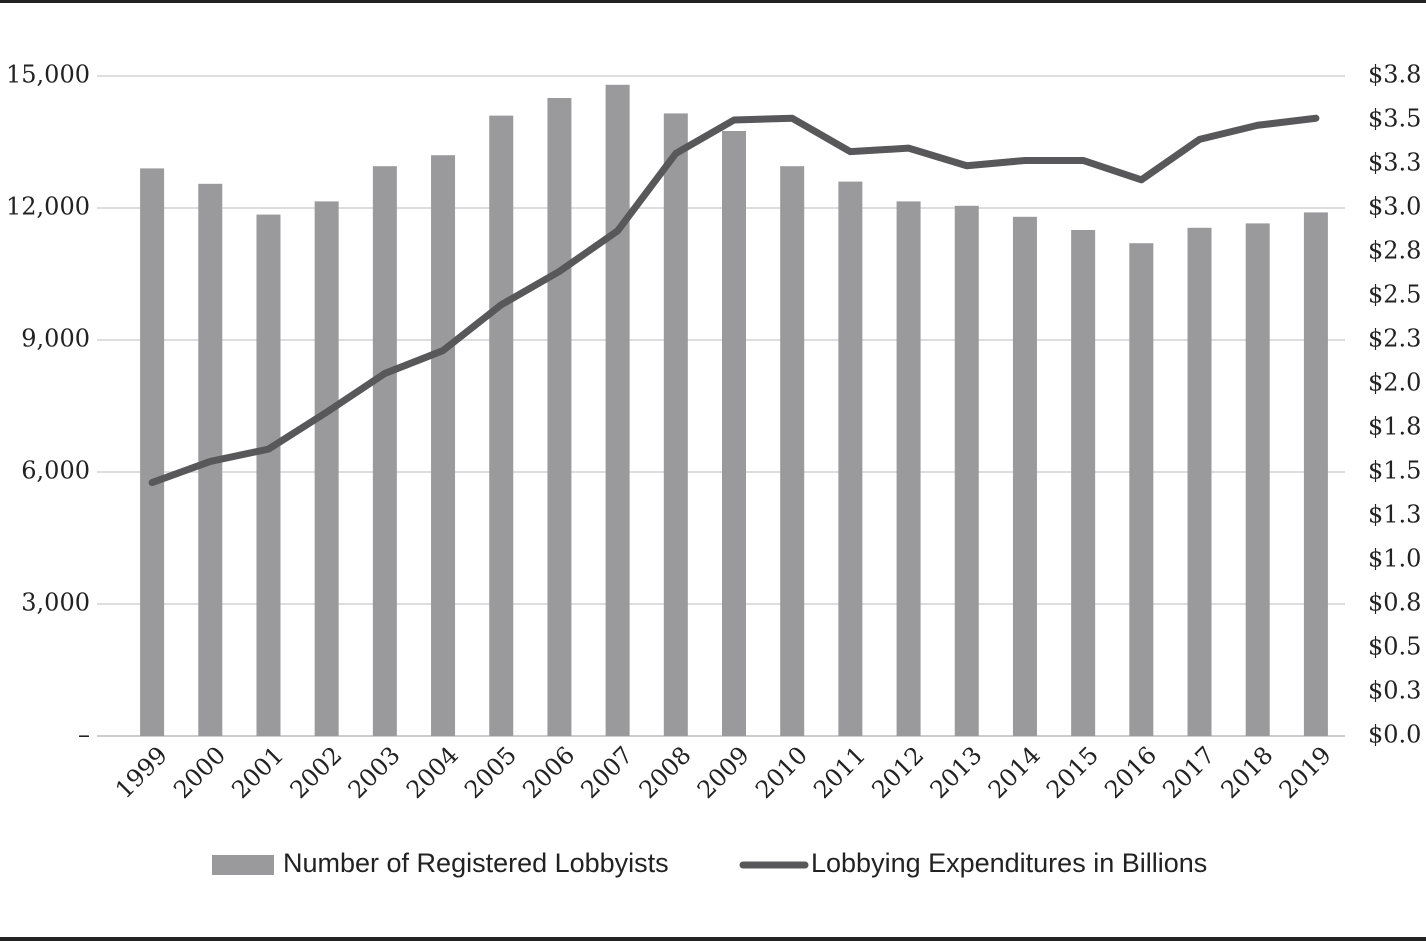  What do you see at coordinates (1394, 339) in the screenshot?
I see `y2-tick-label: $2.3` at bounding box center [1394, 339].